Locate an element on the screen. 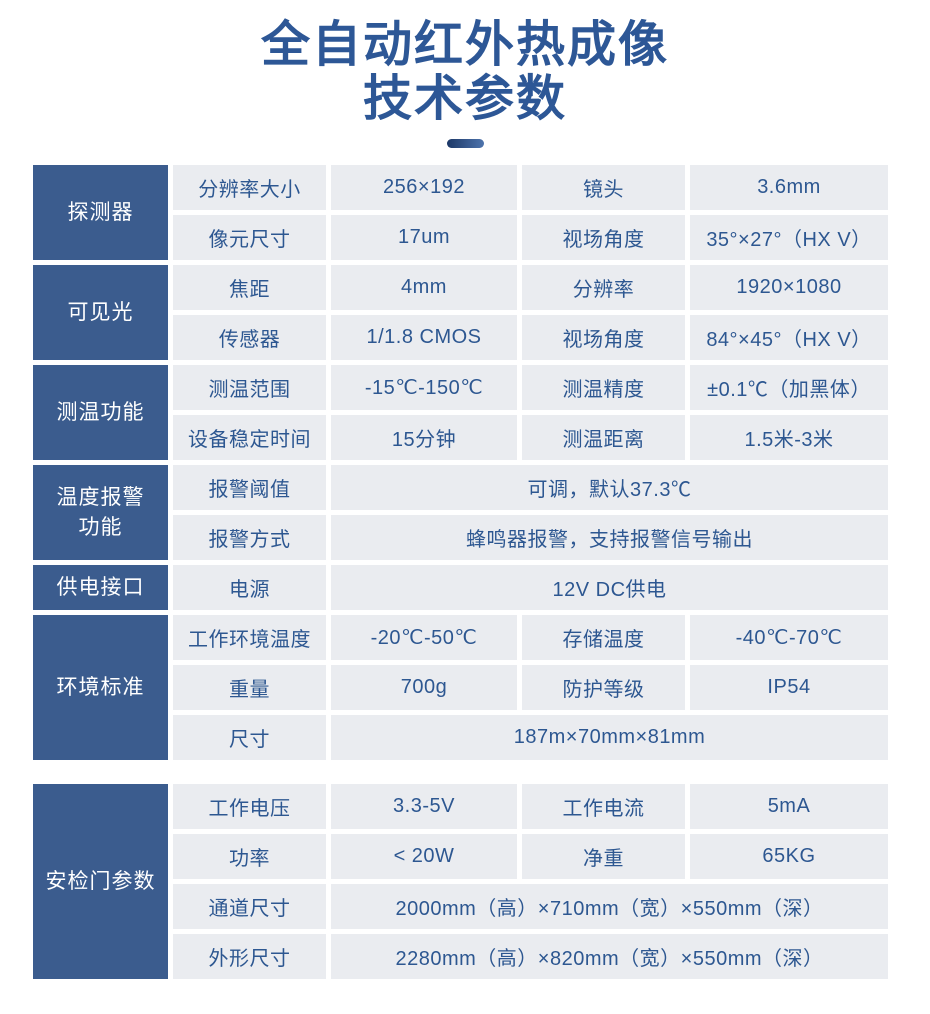  param-label: 工作电流 is located at coordinates (603, 806).